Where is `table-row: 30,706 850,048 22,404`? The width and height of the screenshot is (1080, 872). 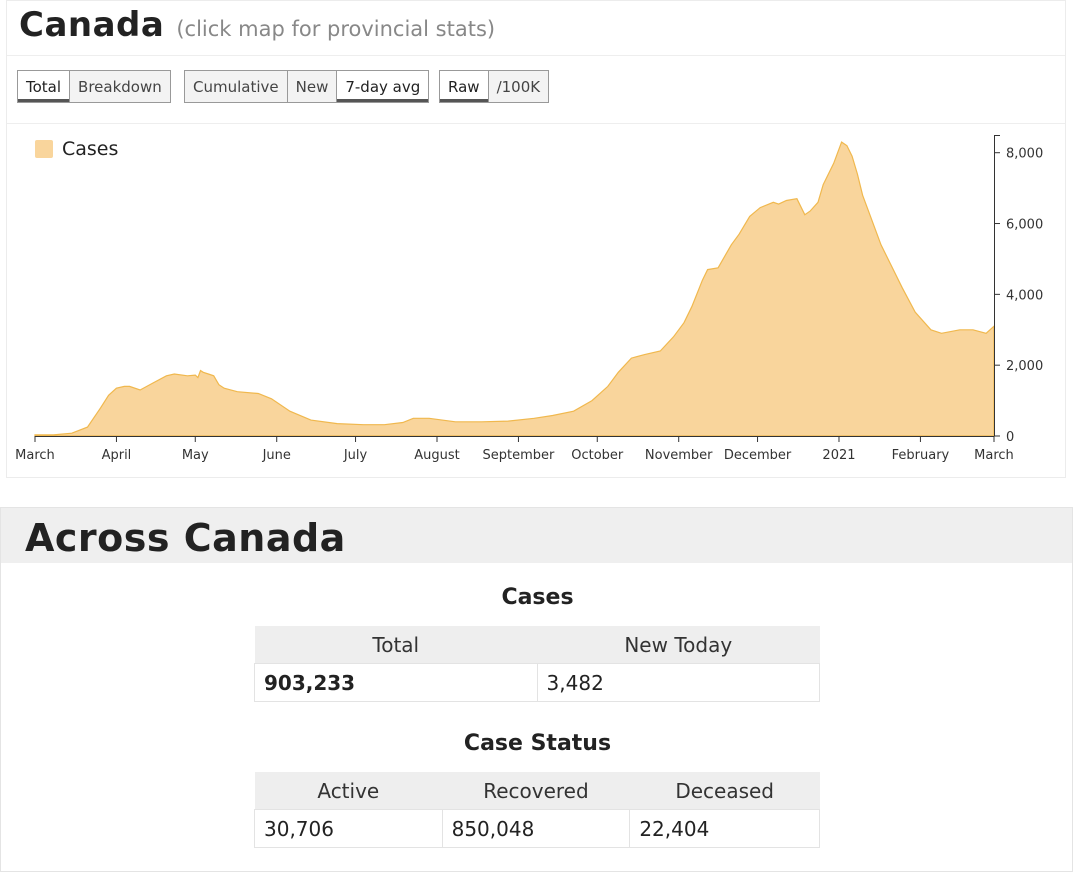 table-row: 30,706 850,048 22,404 is located at coordinates (537, 828).